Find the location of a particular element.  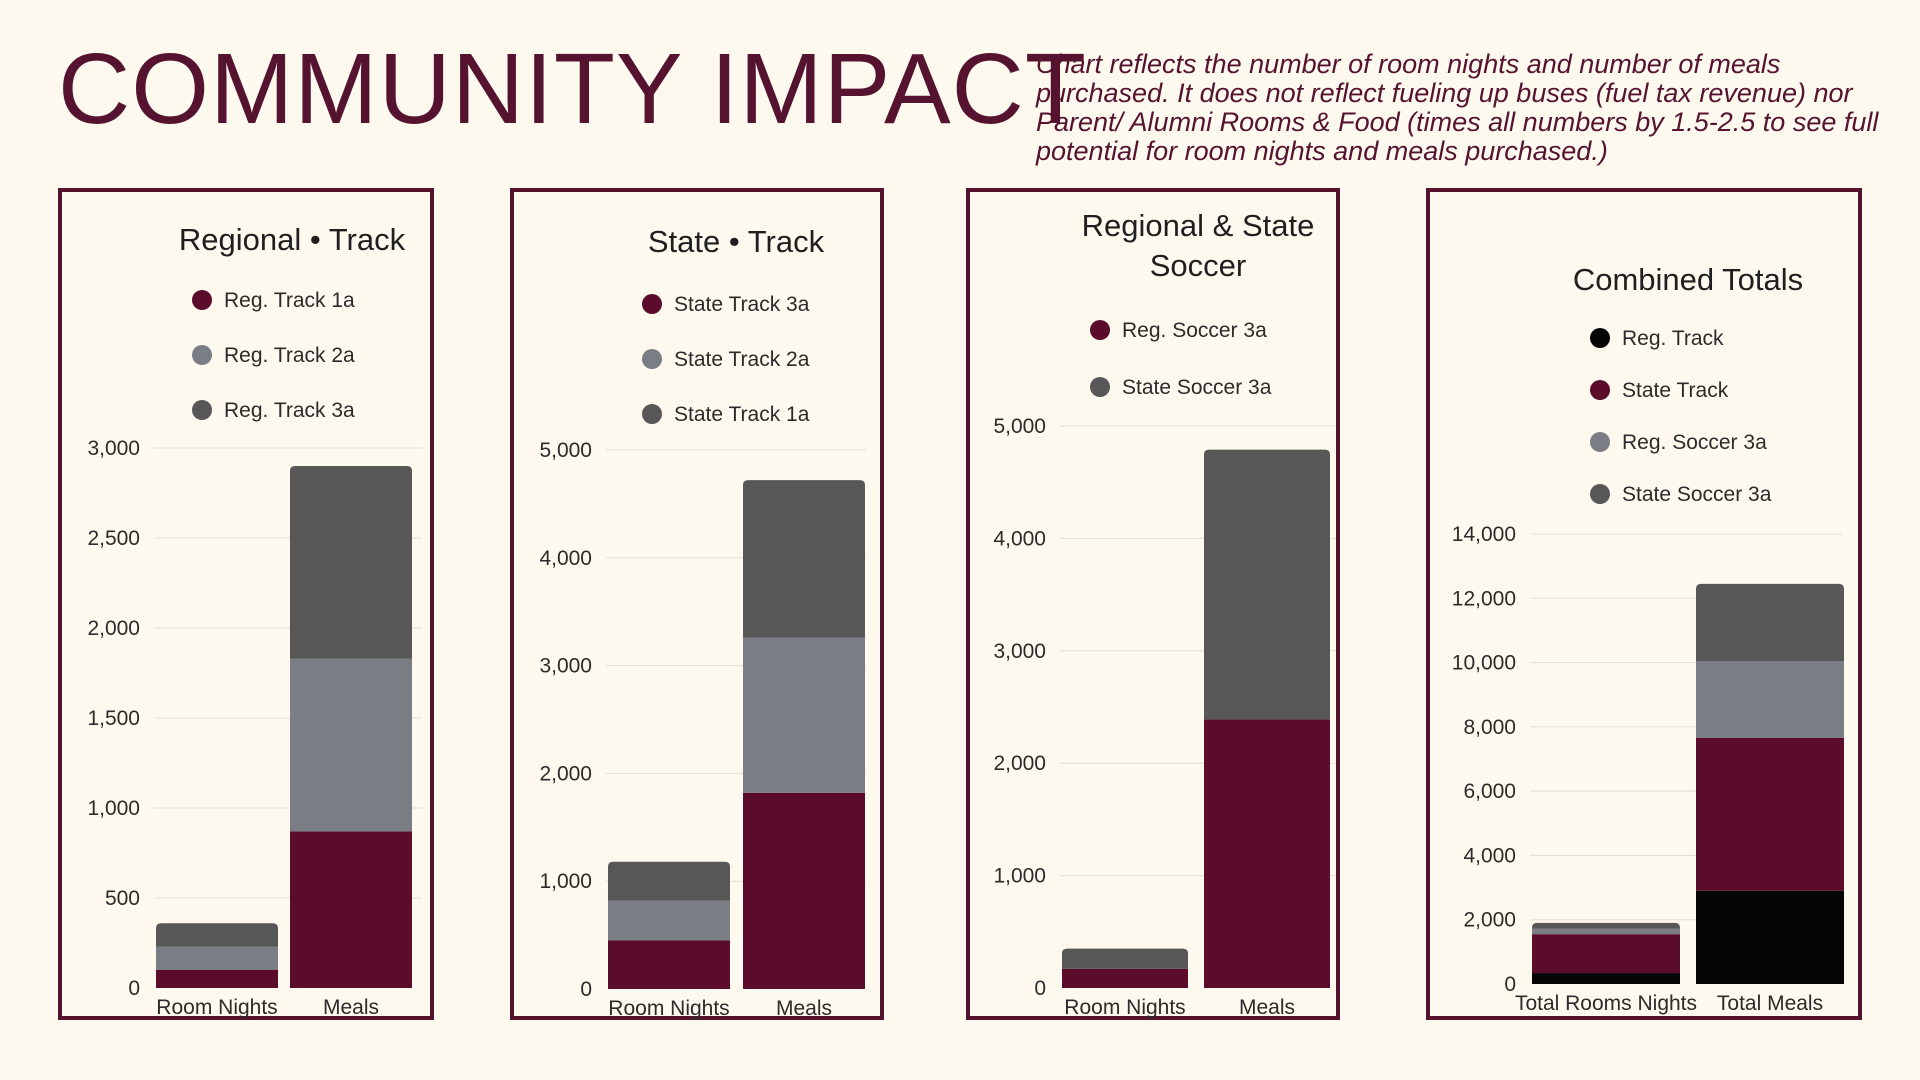

y-tick-label: 10,000 is located at coordinates (1484, 663).